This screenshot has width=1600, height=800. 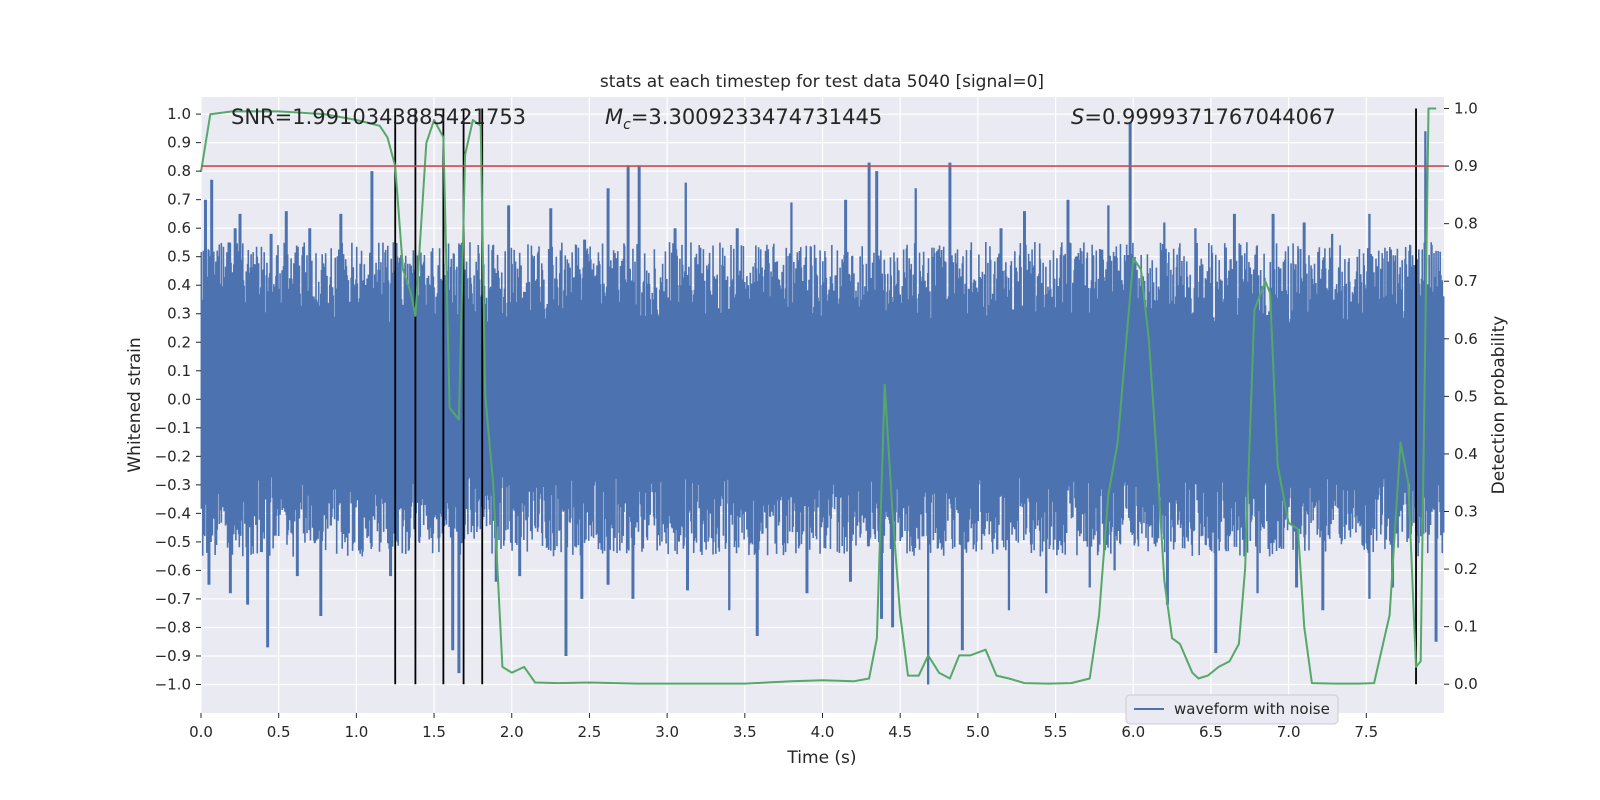 I want to click on right-tick-label: 0.6, so click(x=1466, y=339).